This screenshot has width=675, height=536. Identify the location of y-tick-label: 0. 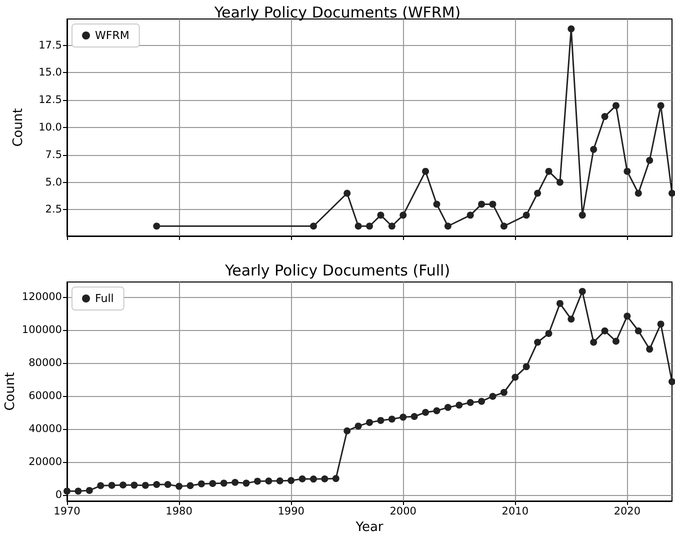
(58, 495).